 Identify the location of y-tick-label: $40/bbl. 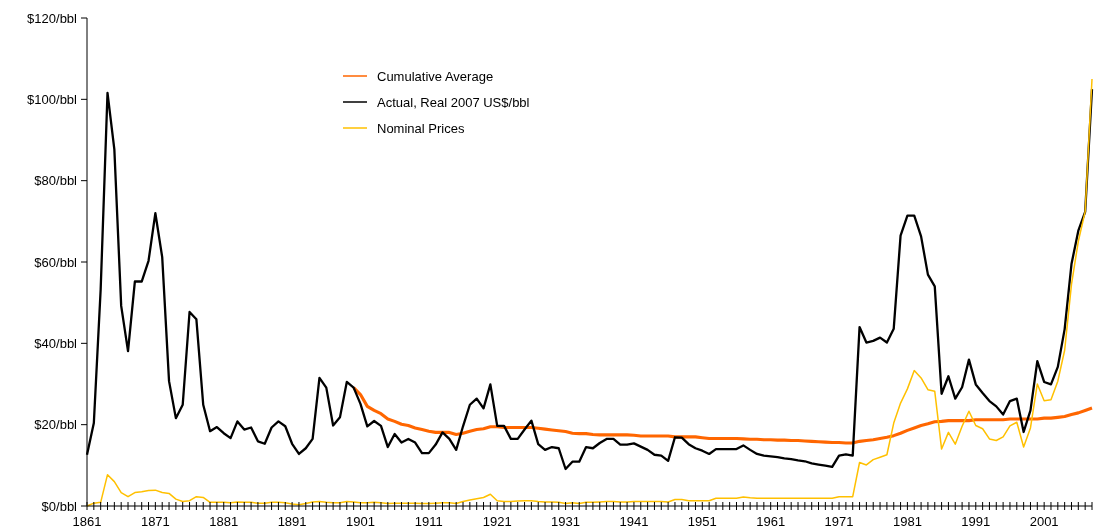
(56, 343).